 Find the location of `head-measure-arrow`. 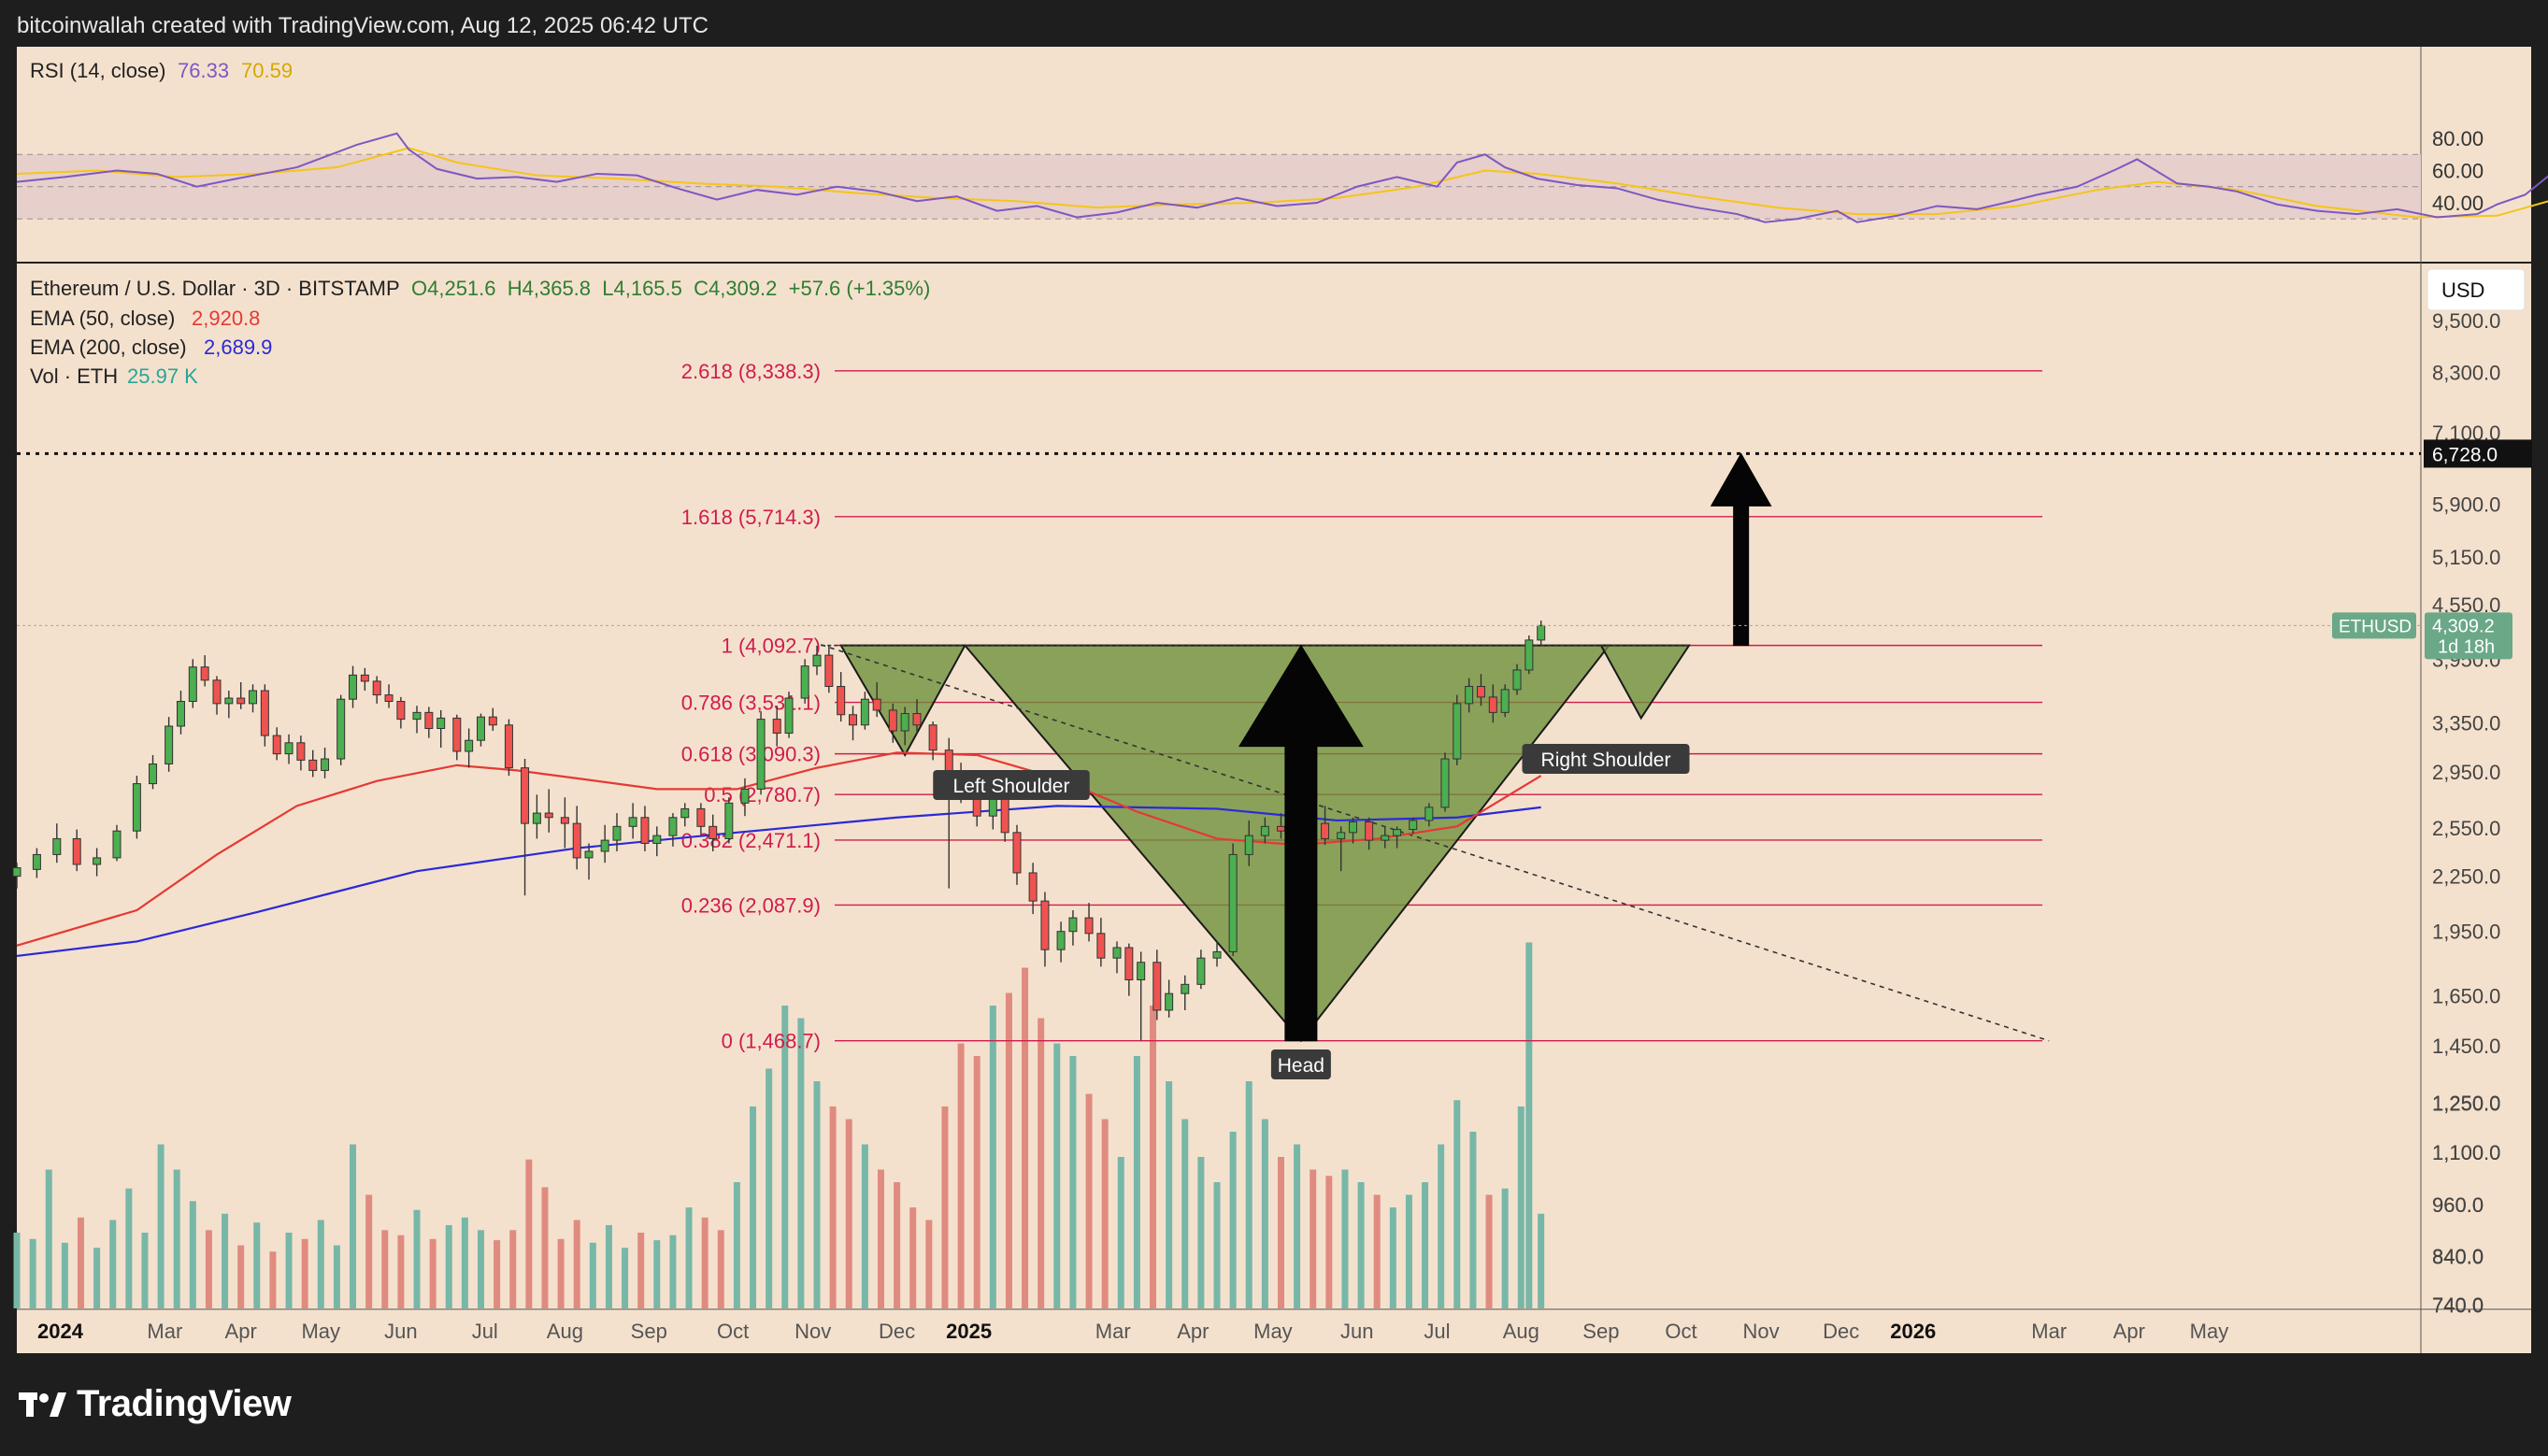

head-measure-arrow is located at coordinates (1301, 843).